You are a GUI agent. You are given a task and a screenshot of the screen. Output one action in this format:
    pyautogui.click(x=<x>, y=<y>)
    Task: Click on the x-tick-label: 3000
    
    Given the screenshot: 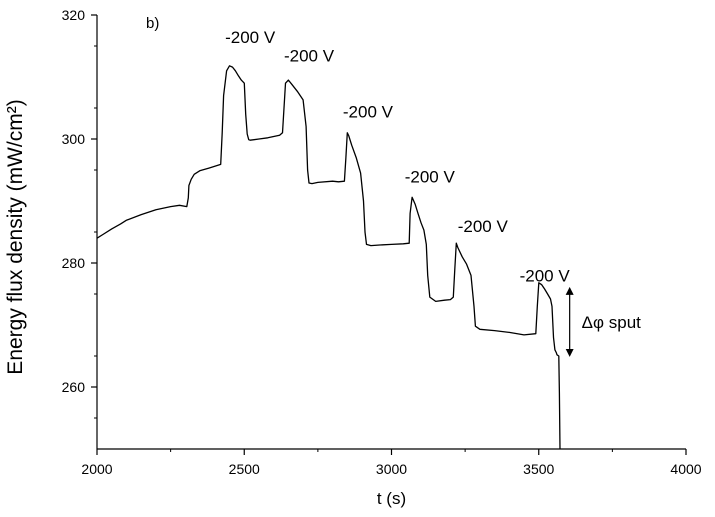 What is the action you would take?
    pyautogui.click(x=391, y=469)
    